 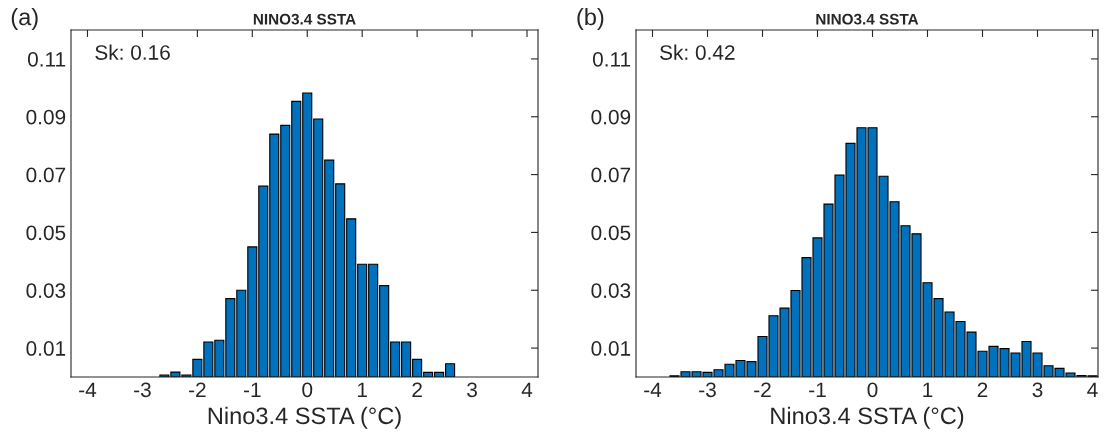 I want to click on annotation: Sk: 0.42, so click(x=697, y=52).